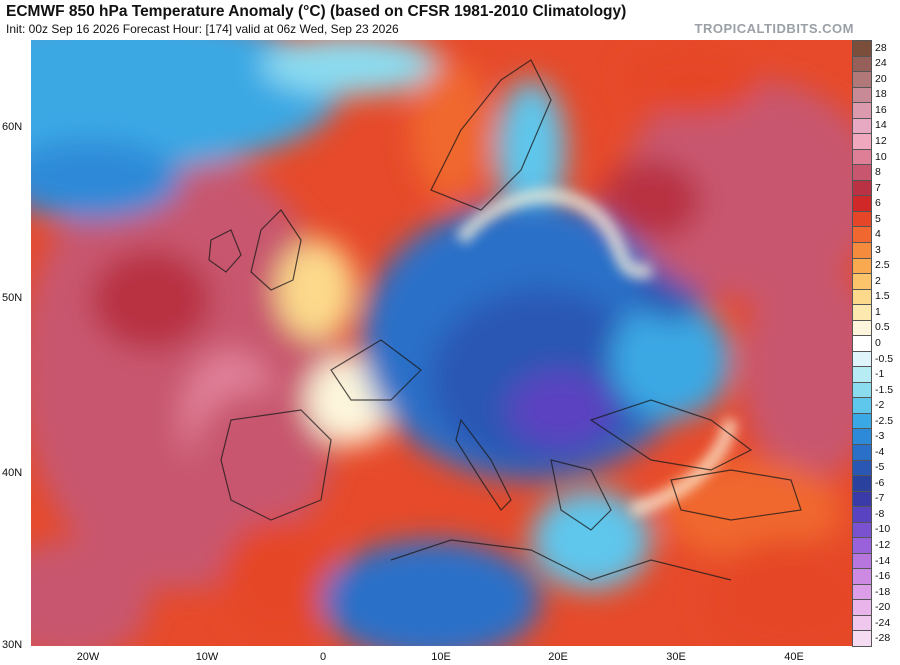 The width and height of the screenshot is (900, 665). Describe the element at coordinates (878, 187) in the screenshot. I see `colorbar-tick-label: 7` at that location.